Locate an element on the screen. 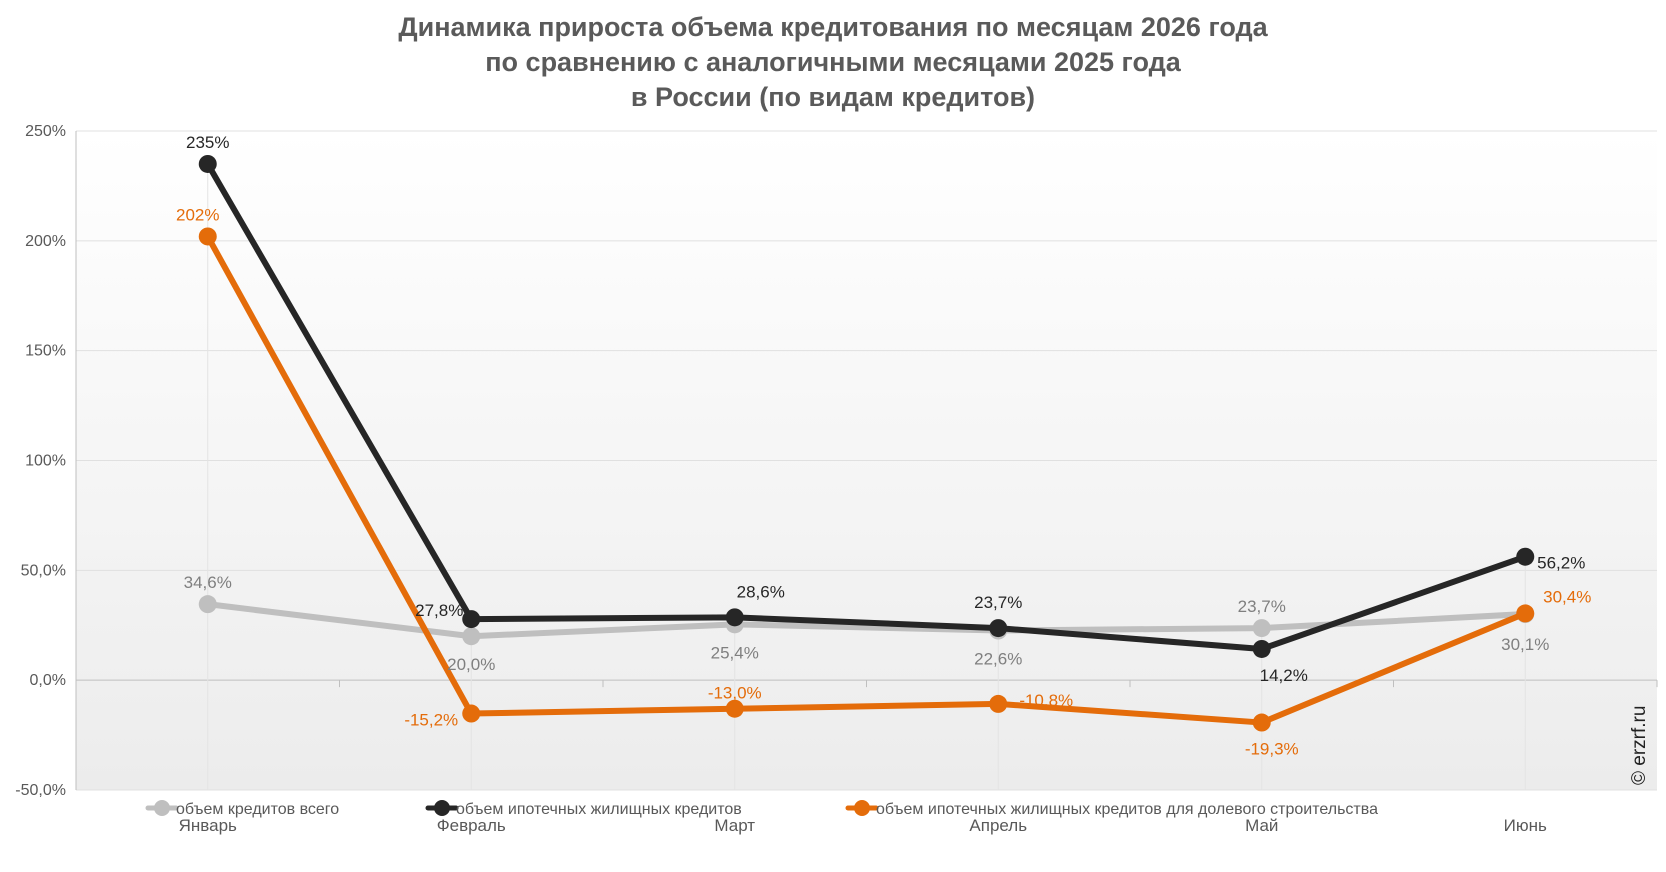 This screenshot has width=1666, height=872. data-label: 28,6% is located at coordinates (761, 591).